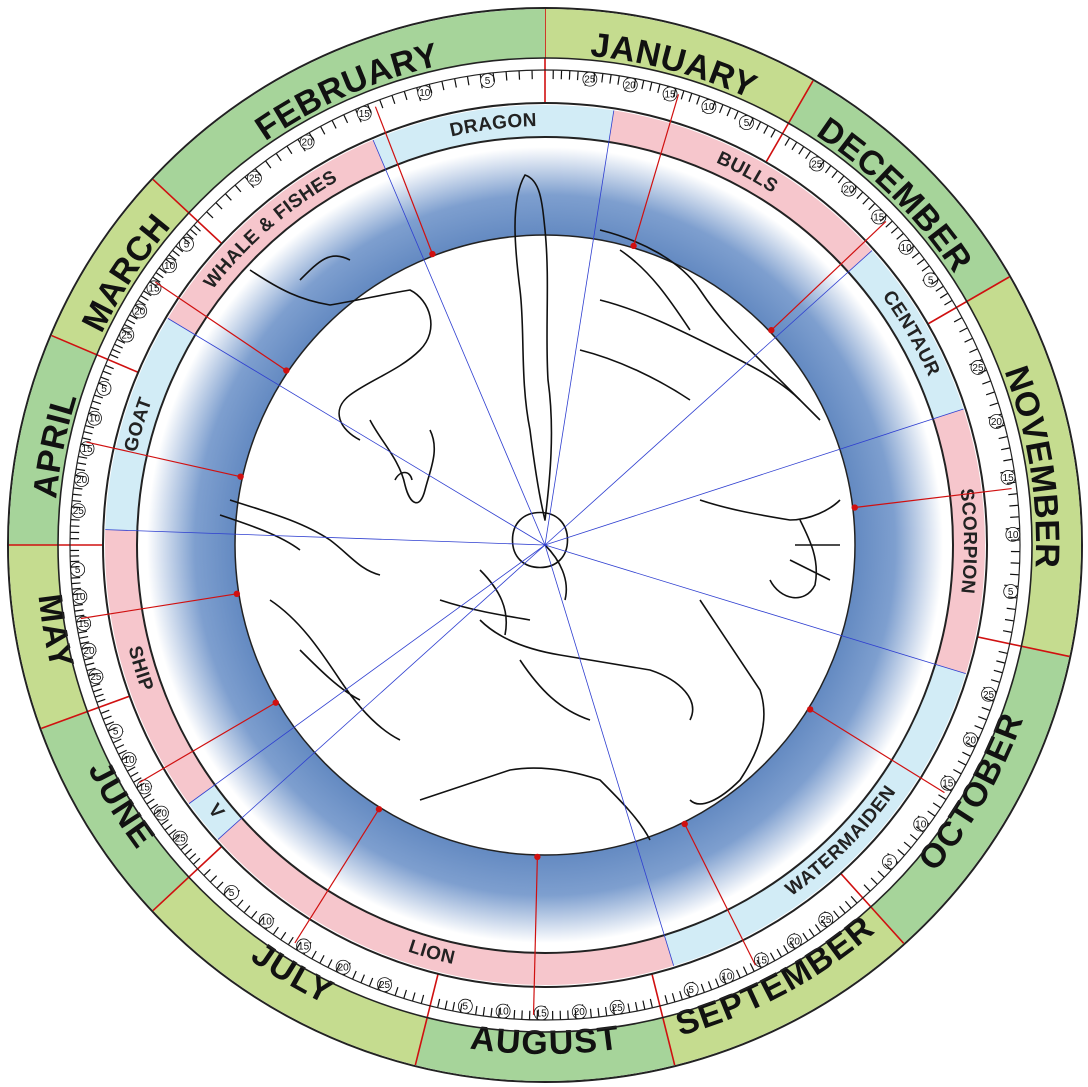 Image resolution: width=1088 pixels, height=1087 pixels. What do you see at coordinates (899, 191) in the screenshot?
I see `month-segment-december` at bounding box center [899, 191].